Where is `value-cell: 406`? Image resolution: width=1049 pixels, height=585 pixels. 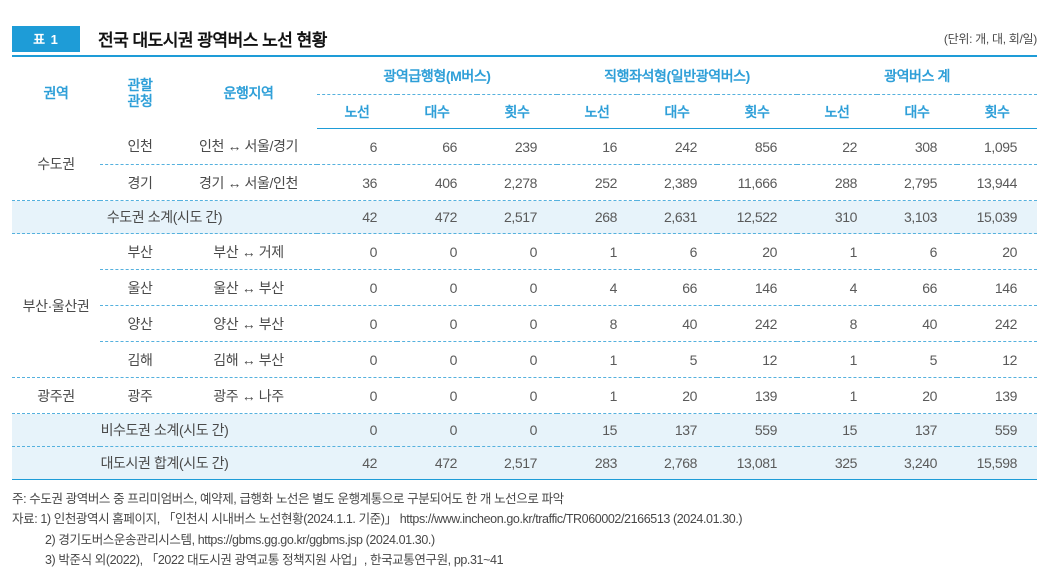
value-cell: 406 is located at coordinates (437, 182).